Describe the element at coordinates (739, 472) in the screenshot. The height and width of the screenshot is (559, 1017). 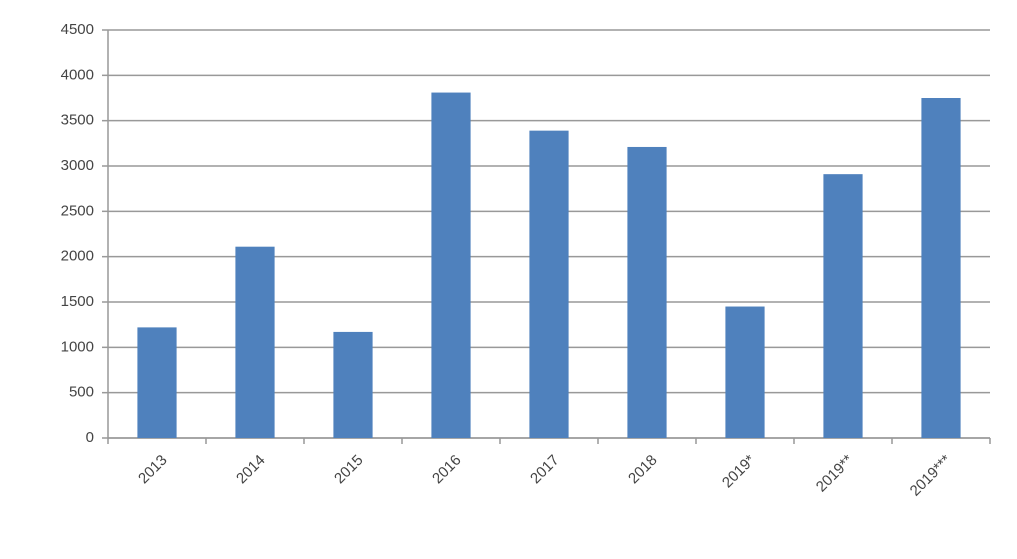
I see `x-tick-label: 2019*` at that location.